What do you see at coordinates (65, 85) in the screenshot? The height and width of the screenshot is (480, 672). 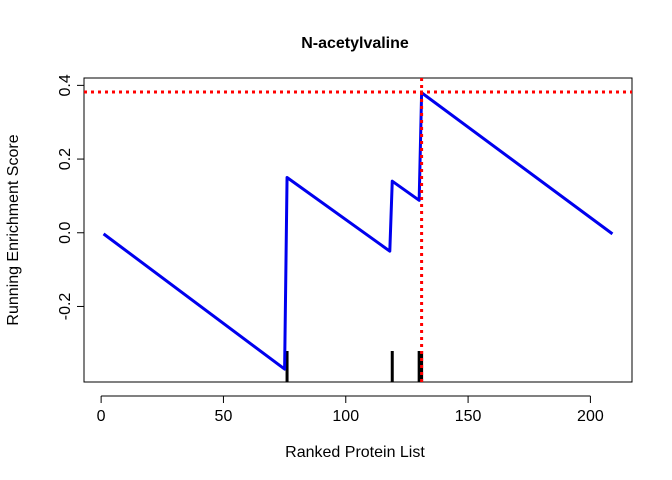 I see `y-tick-label: 0.4` at bounding box center [65, 85].